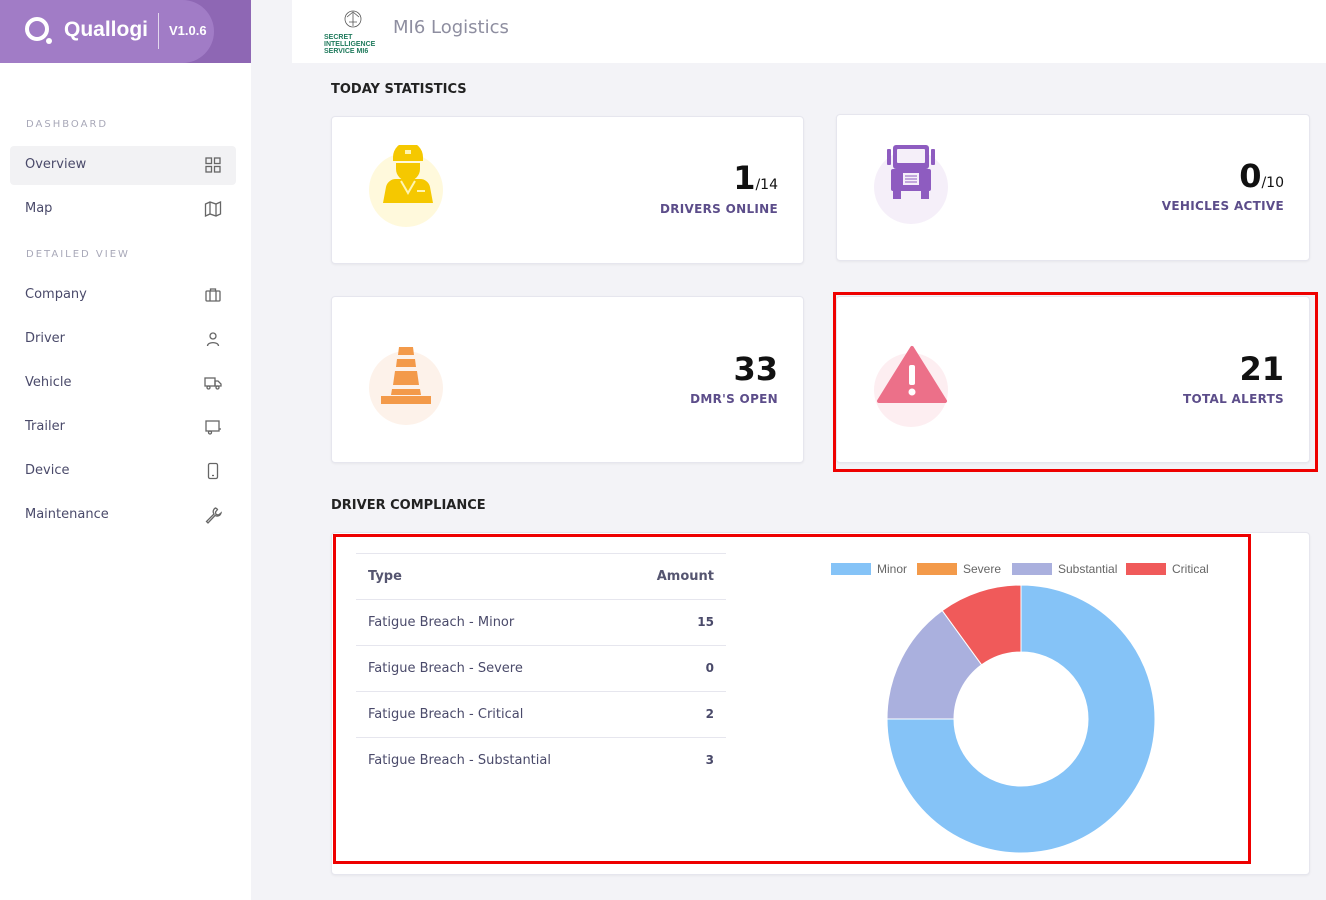 The height and width of the screenshot is (900, 1326). I want to click on nav-section-detailed-view: DETAILED VIEW, so click(78, 254).